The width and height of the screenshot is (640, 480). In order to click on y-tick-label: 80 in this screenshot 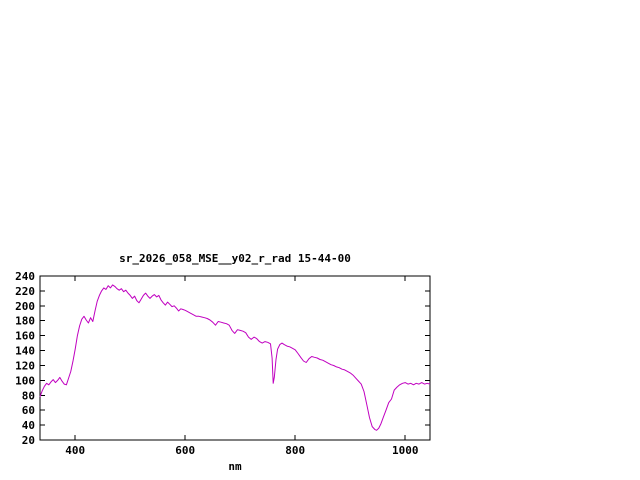, I will do `click(28, 395)`.